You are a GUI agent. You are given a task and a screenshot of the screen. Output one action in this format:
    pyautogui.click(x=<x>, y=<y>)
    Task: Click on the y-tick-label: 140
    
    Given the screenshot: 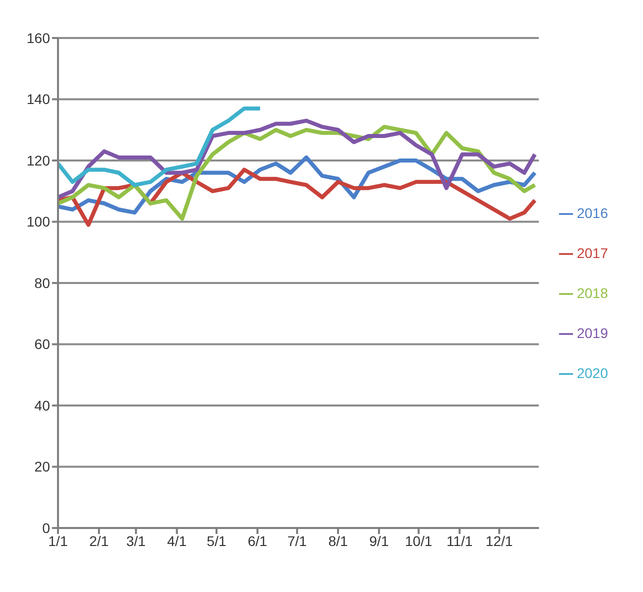 What is the action you would take?
    pyautogui.click(x=38, y=99)
    